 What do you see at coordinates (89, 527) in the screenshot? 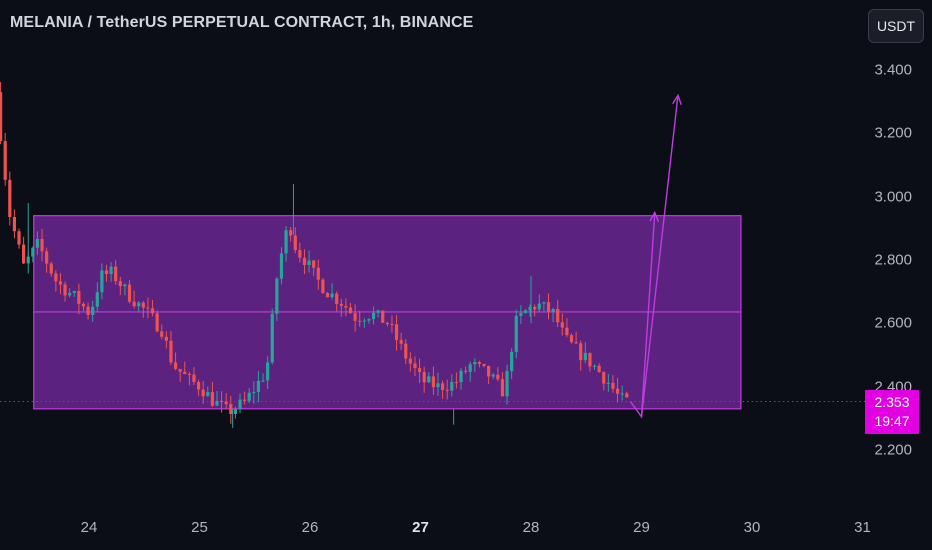
I see `x-tick-label: 24` at bounding box center [89, 527].